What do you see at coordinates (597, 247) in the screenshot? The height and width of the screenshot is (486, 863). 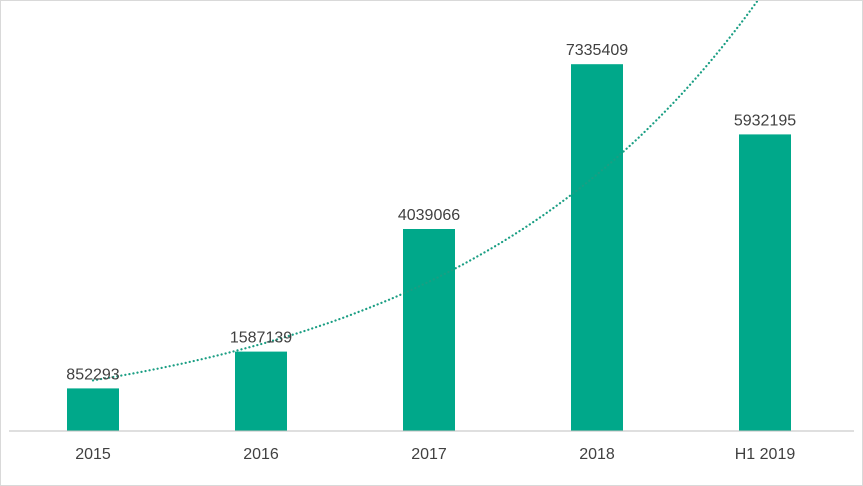 I see `bar-2018` at bounding box center [597, 247].